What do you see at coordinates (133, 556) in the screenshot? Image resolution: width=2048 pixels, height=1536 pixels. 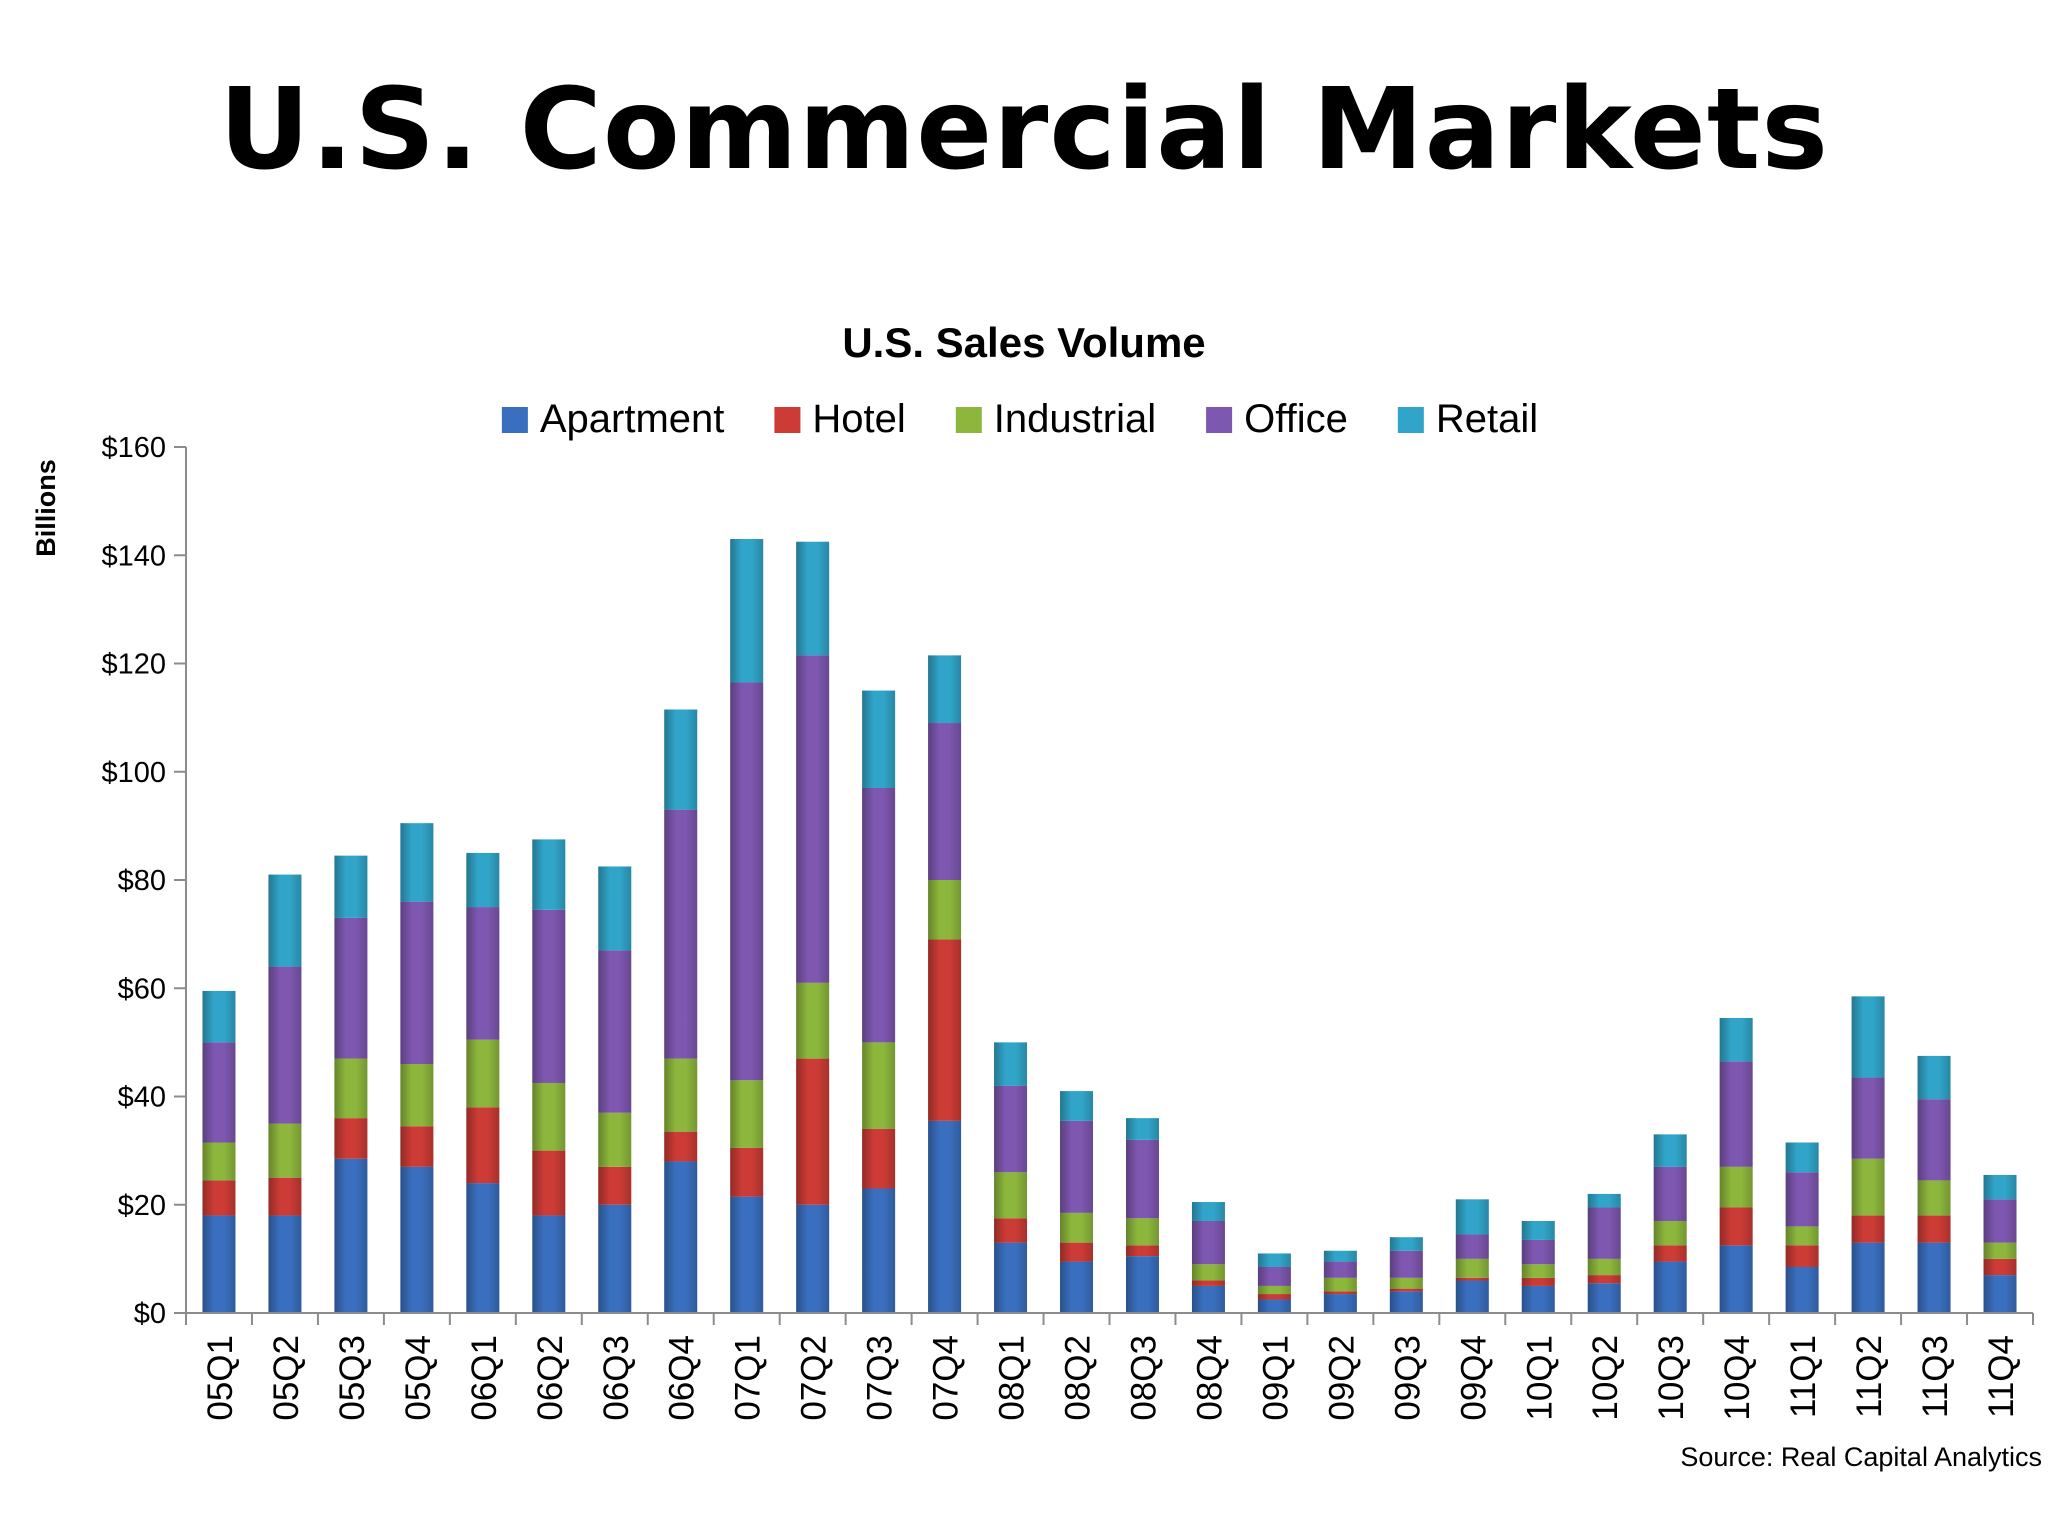 I see `y-tick-label: $140` at bounding box center [133, 556].